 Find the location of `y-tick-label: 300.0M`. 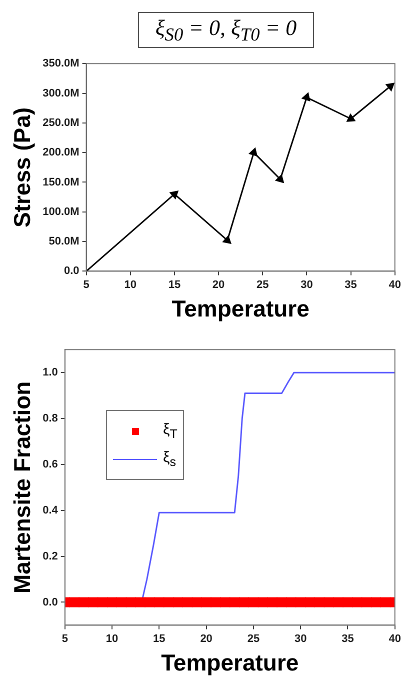

y-tick-label: 300.0M is located at coordinates (61, 94).